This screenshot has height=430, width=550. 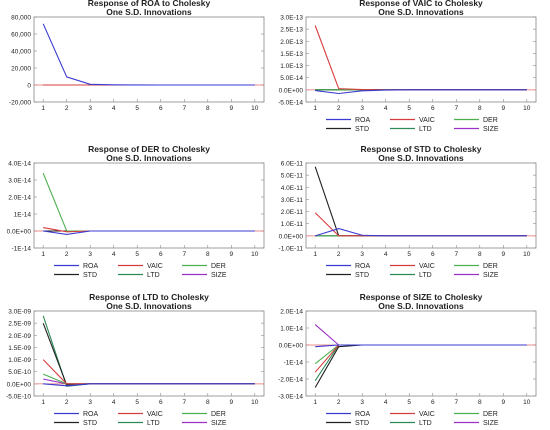 I want to click on y-tick-label: 2.0E-14, so click(x=291, y=312).